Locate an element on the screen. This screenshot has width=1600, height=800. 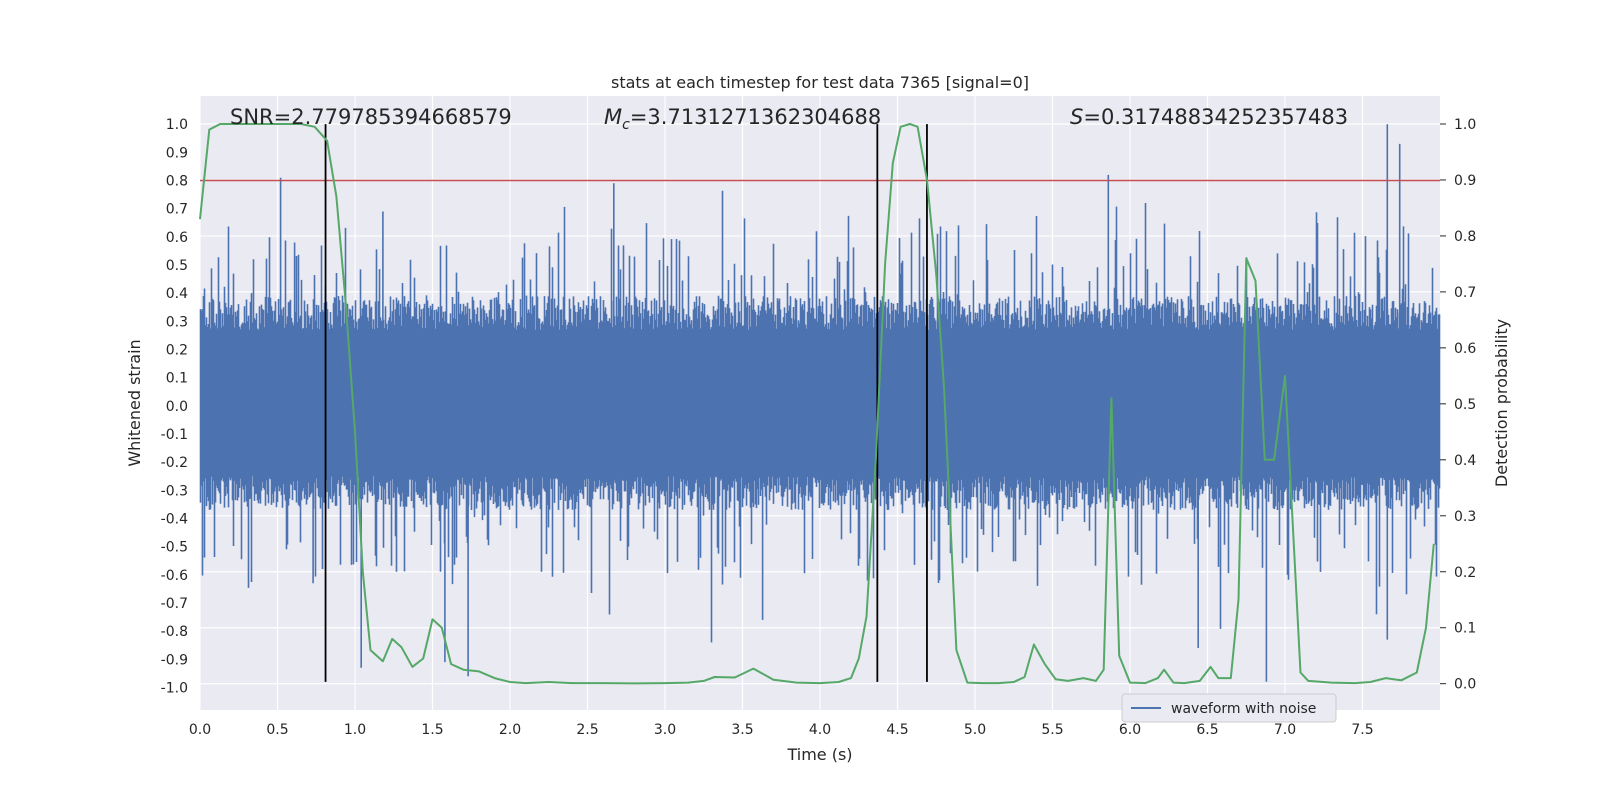
left-tick-label: 0.0 is located at coordinates (177, 407).